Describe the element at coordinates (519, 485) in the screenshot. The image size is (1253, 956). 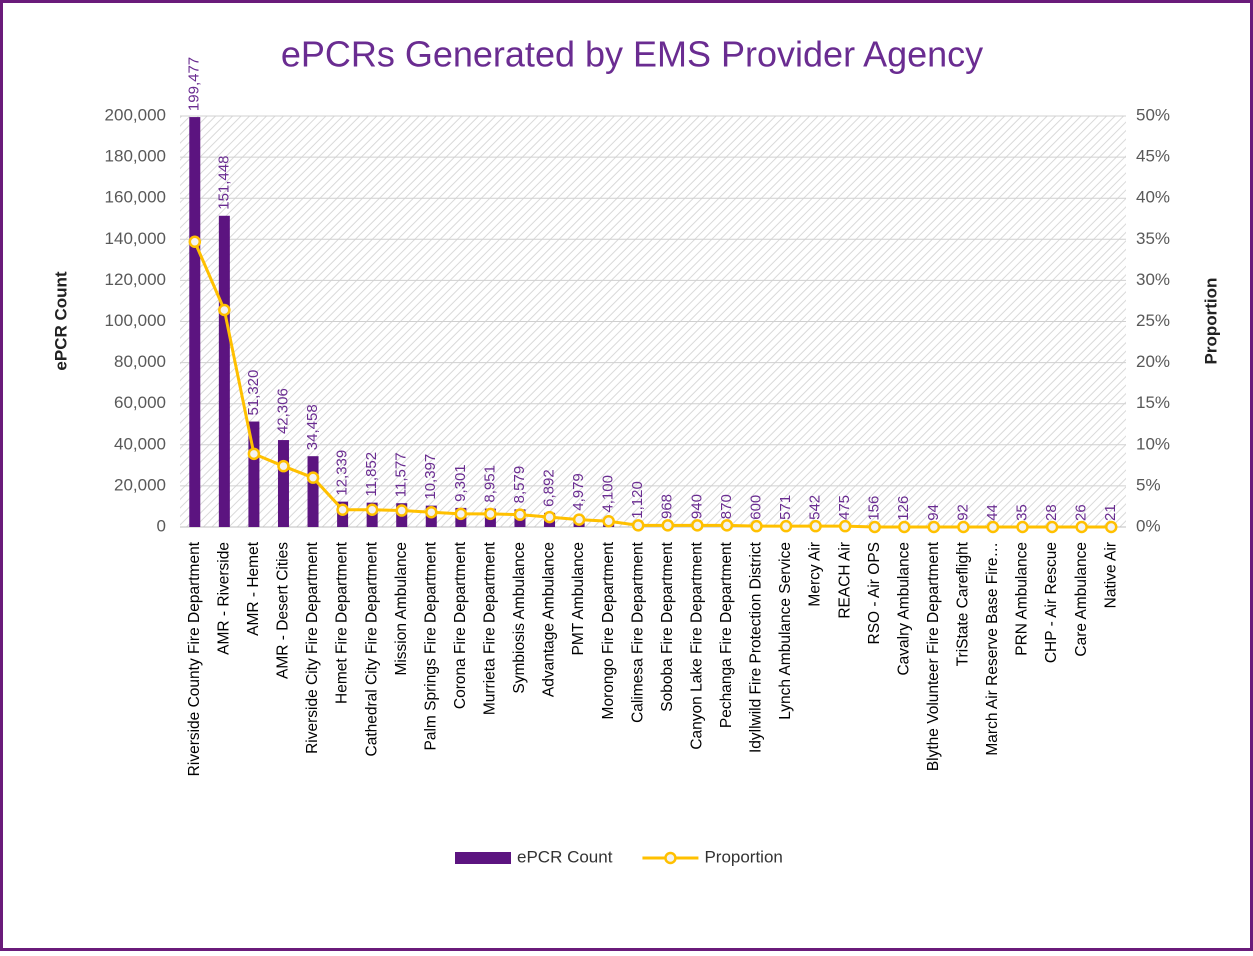
I see `data-label: 8,579` at that location.